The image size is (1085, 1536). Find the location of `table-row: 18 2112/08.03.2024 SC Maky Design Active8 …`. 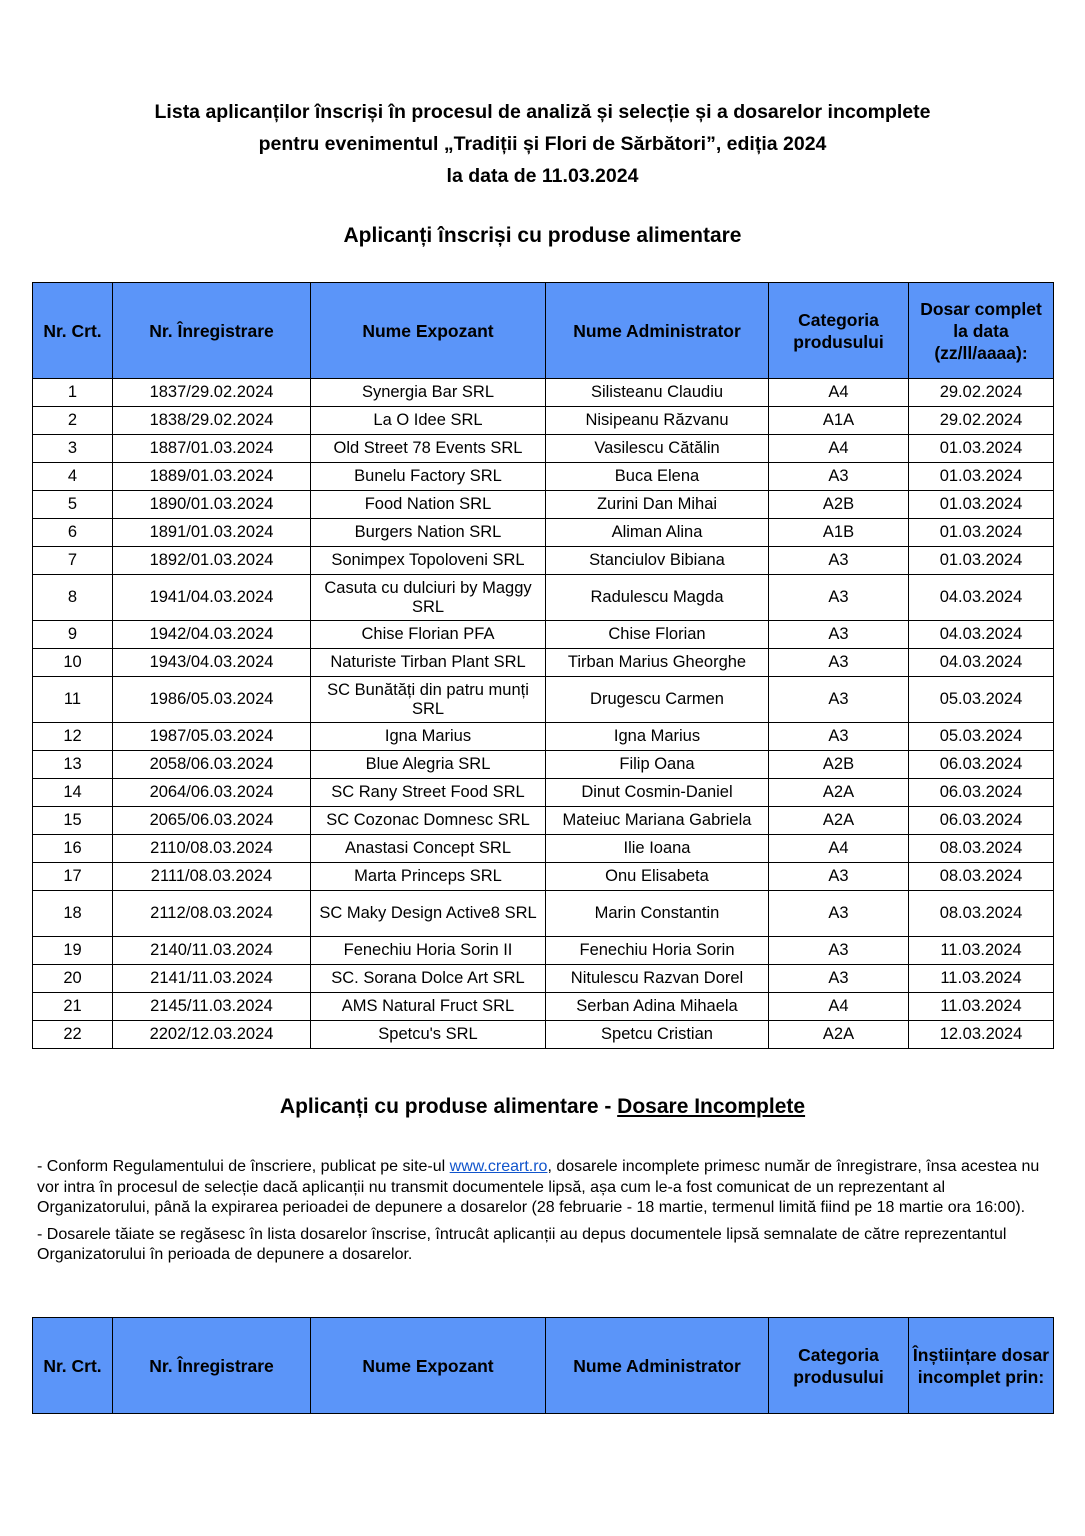

table-row: 18 2112/08.03.2024 SC Maky Design Active8 … is located at coordinates (543, 913).